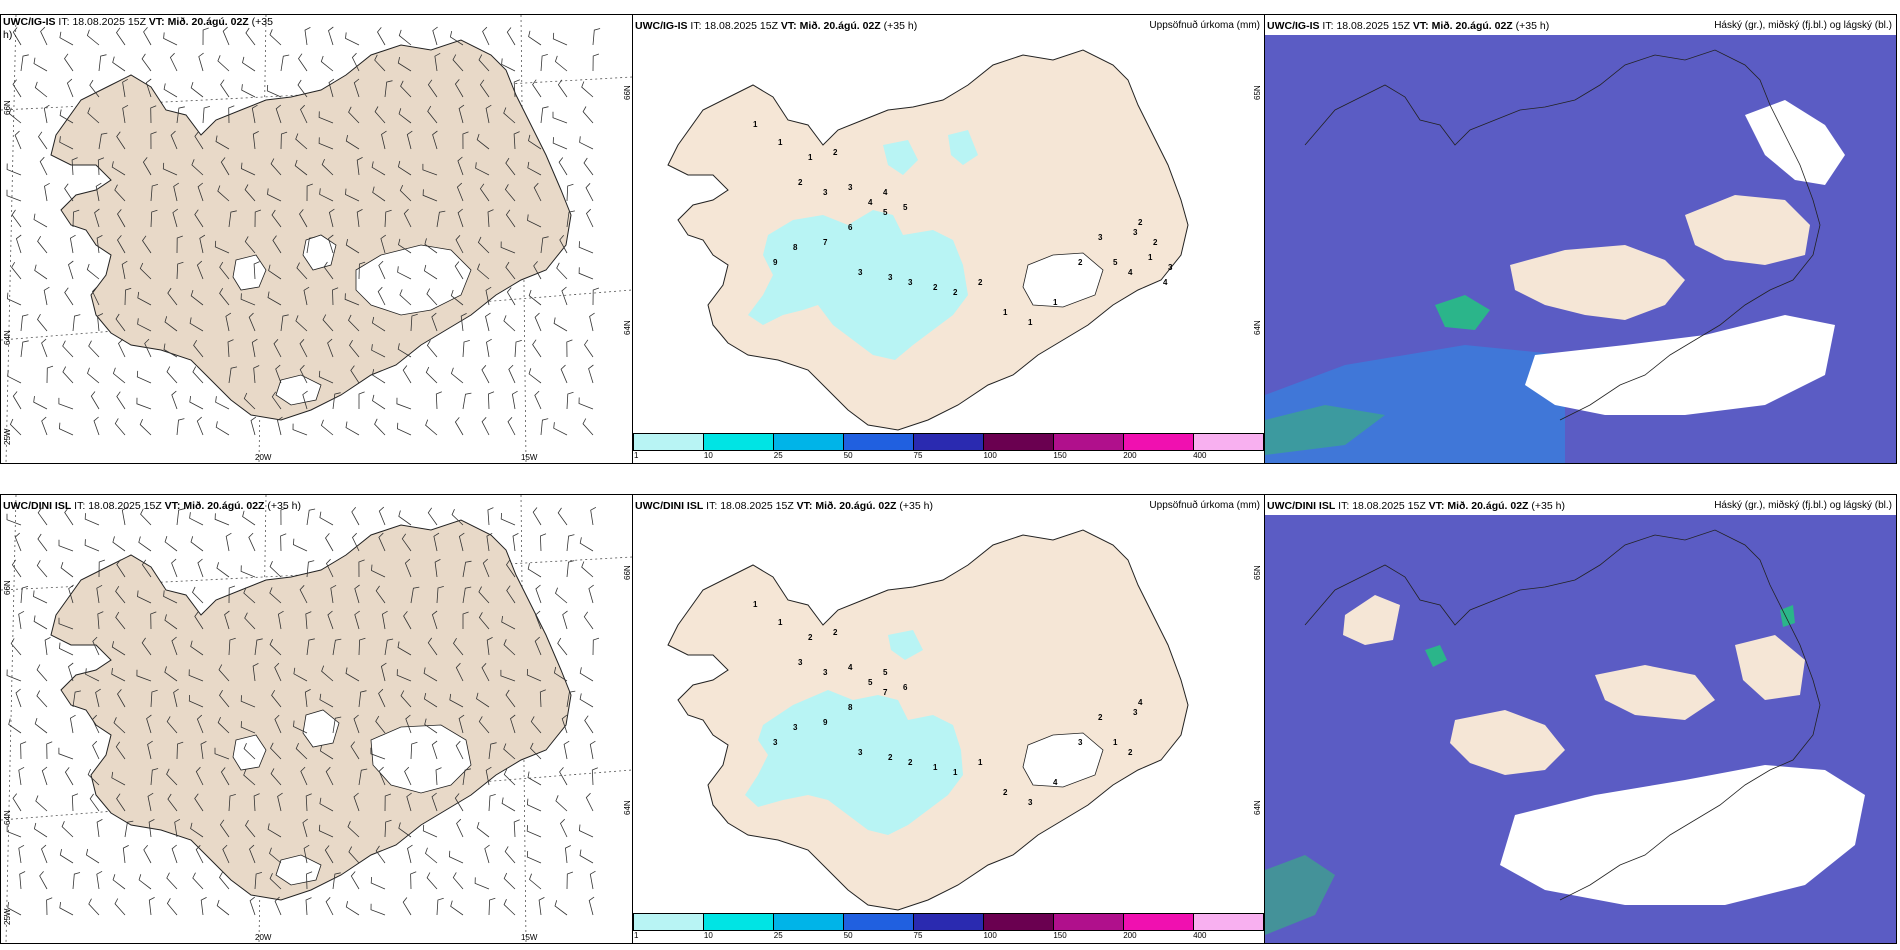 The image size is (1900, 950). Describe the element at coordinates (708, 935) in the screenshot. I see `colorbar-tick-label: 10` at that location.